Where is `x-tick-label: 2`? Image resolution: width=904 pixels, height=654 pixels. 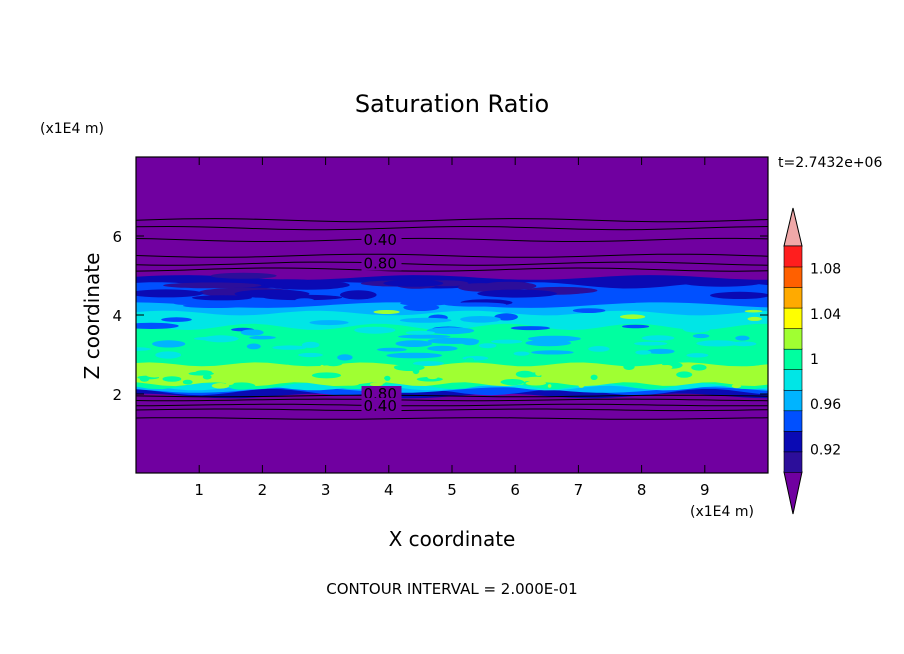 x-tick-label: 2 is located at coordinates (263, 490).